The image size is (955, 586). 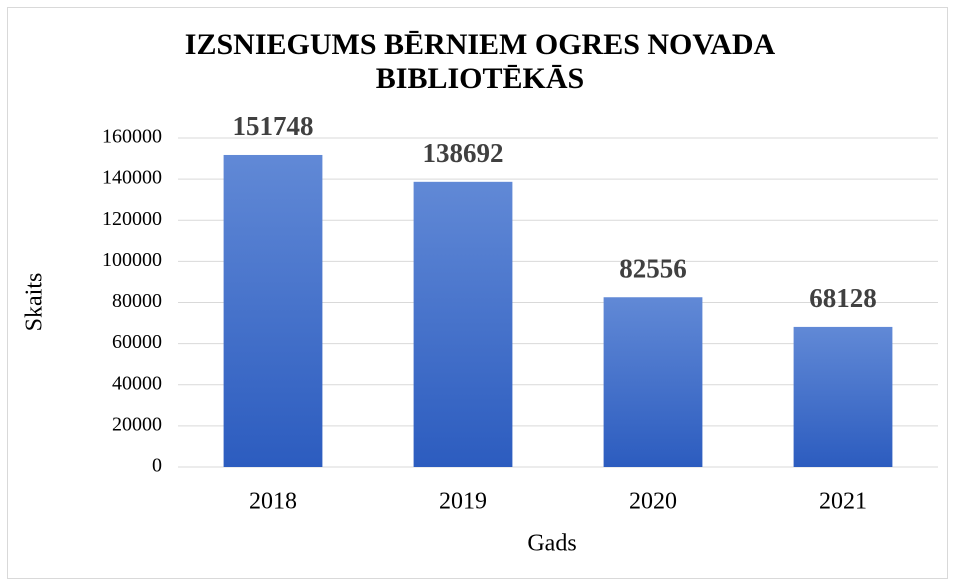 I want to click on x-axis-label: Gads, so click(x=551, y=544).